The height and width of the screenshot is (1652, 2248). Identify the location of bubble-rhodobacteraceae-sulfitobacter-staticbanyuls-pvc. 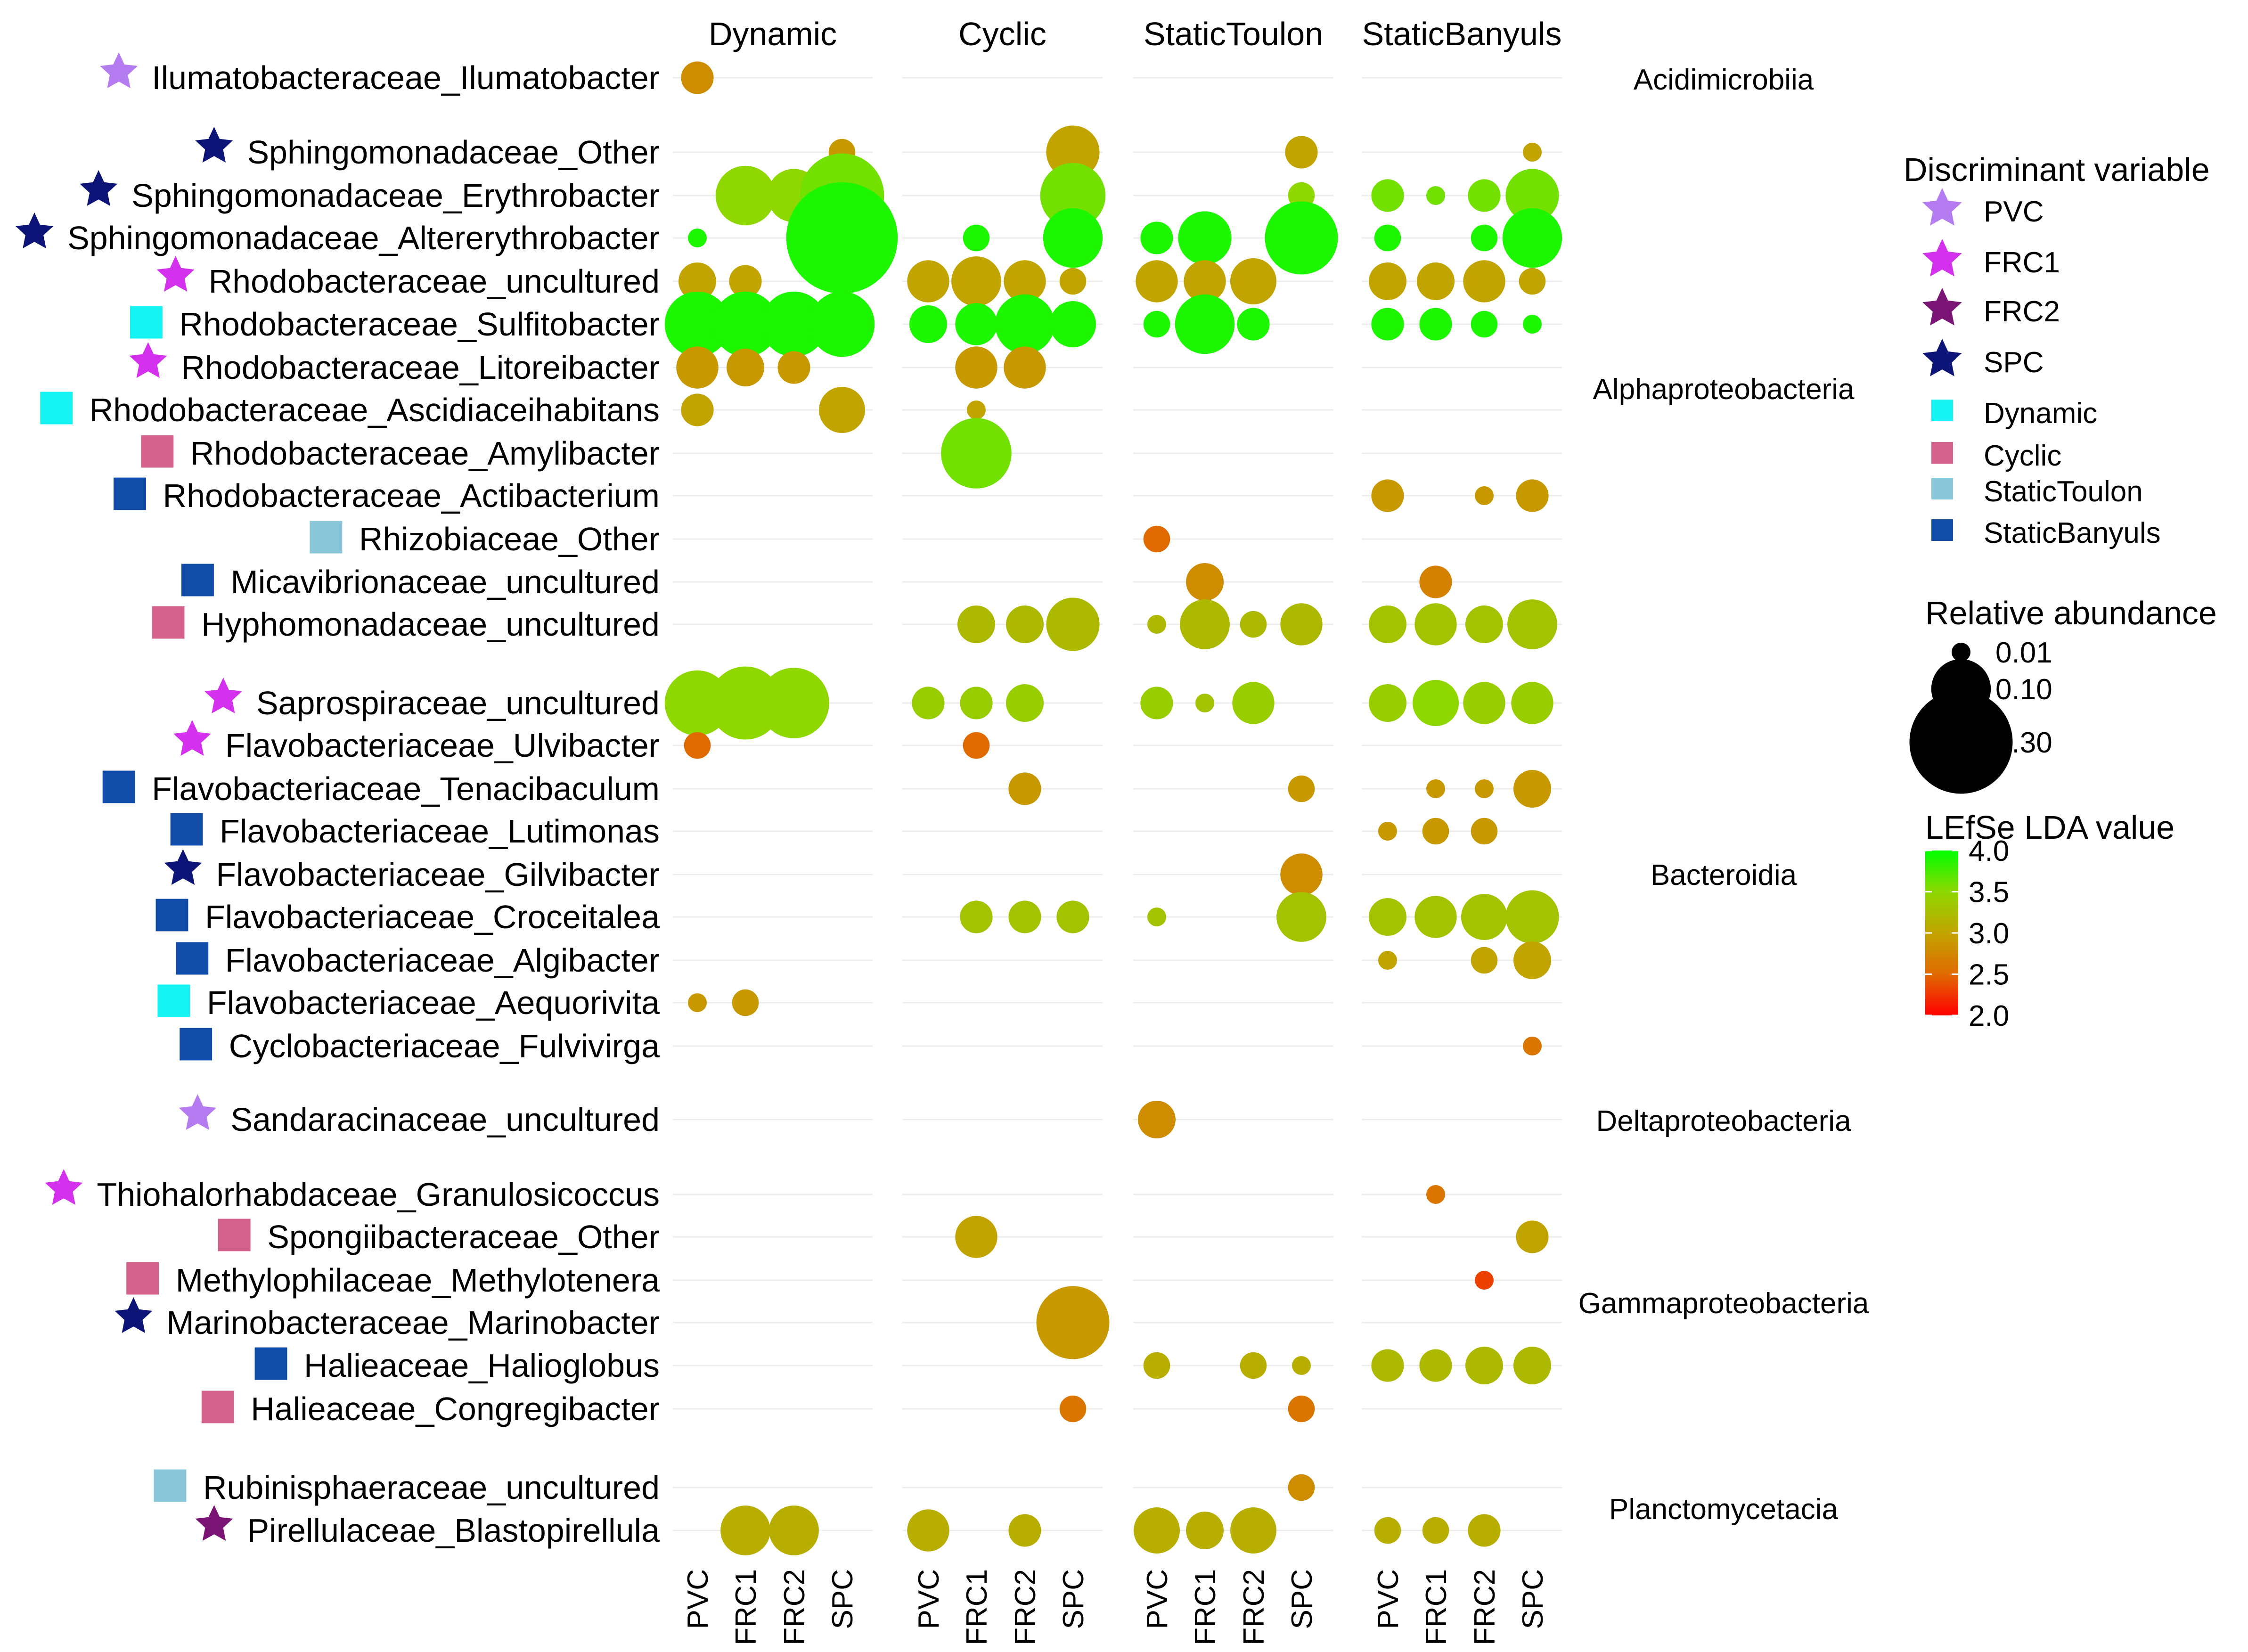
(1387, 324).